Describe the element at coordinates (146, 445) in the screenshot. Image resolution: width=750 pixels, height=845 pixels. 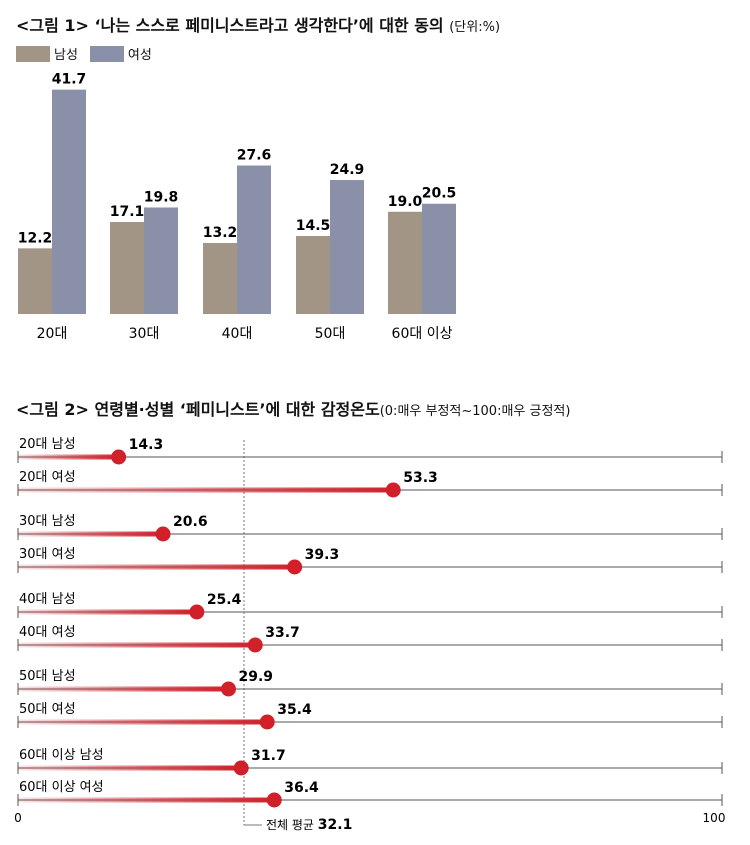
I see `dot-value-label-1: 14.3` at that location.